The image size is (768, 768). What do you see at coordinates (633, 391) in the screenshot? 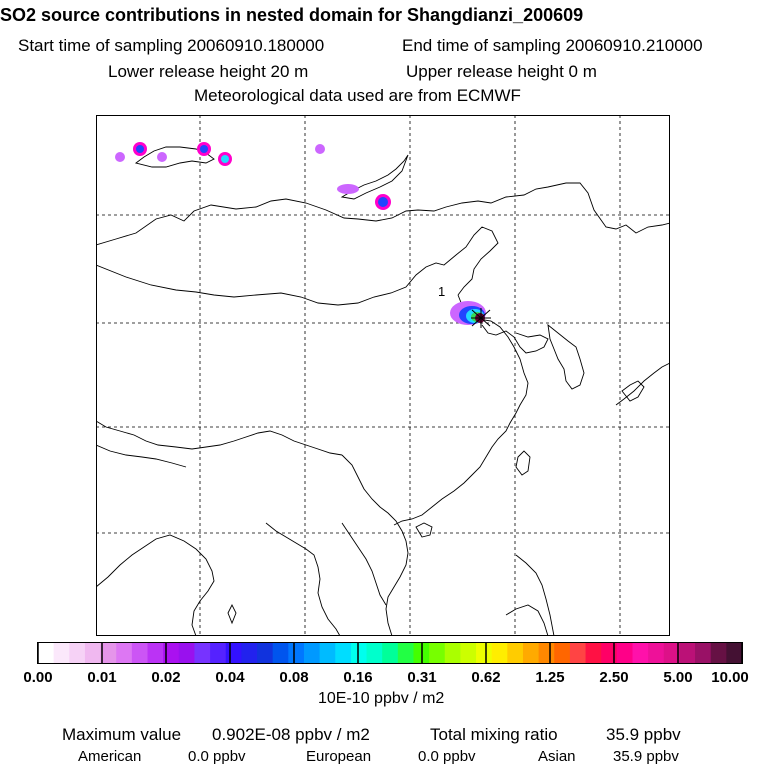
I see `japan-kyushu` at bounding box center [633, 391].